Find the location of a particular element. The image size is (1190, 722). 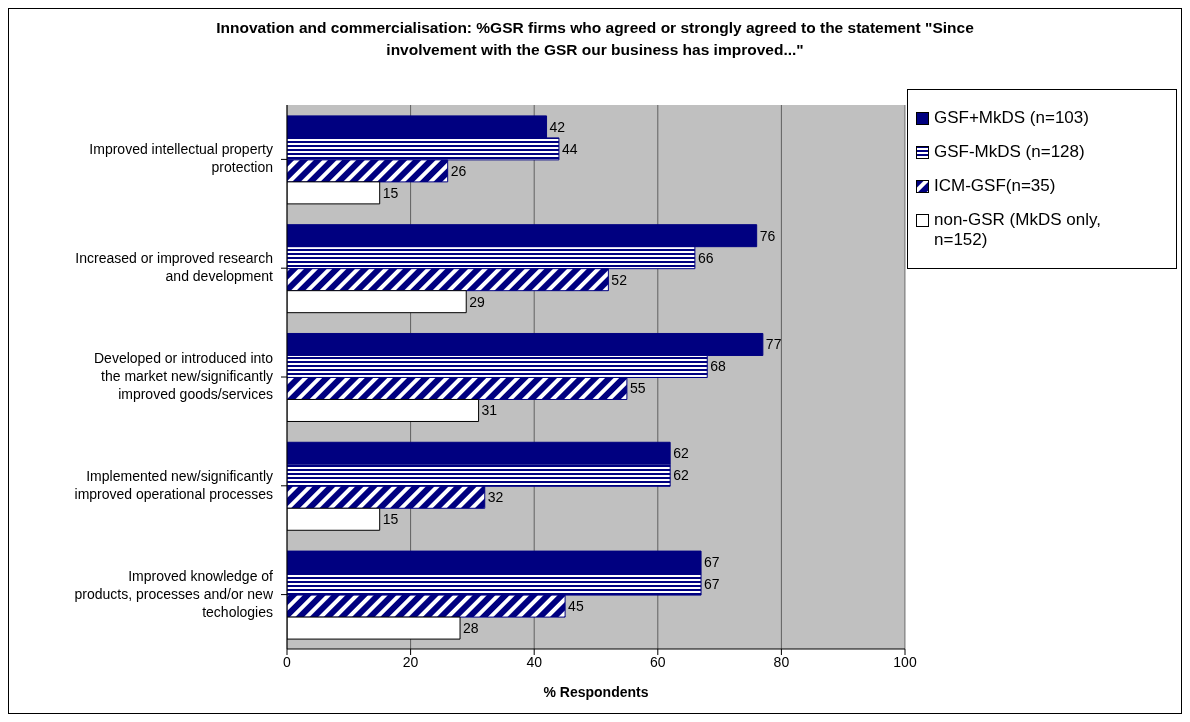

x-tick-label: 0 is located at coordinates (287, 661).